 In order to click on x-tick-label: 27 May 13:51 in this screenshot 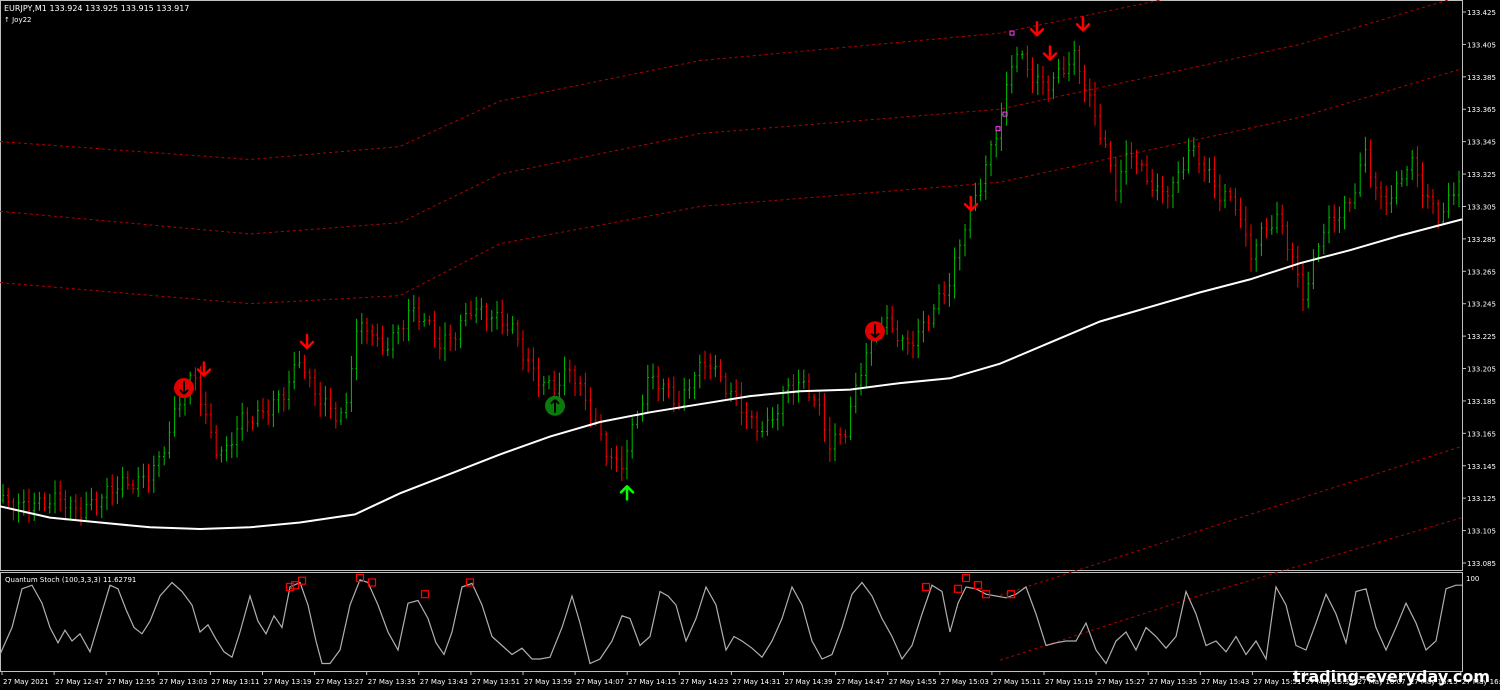, I will do `click(496, 682)`.